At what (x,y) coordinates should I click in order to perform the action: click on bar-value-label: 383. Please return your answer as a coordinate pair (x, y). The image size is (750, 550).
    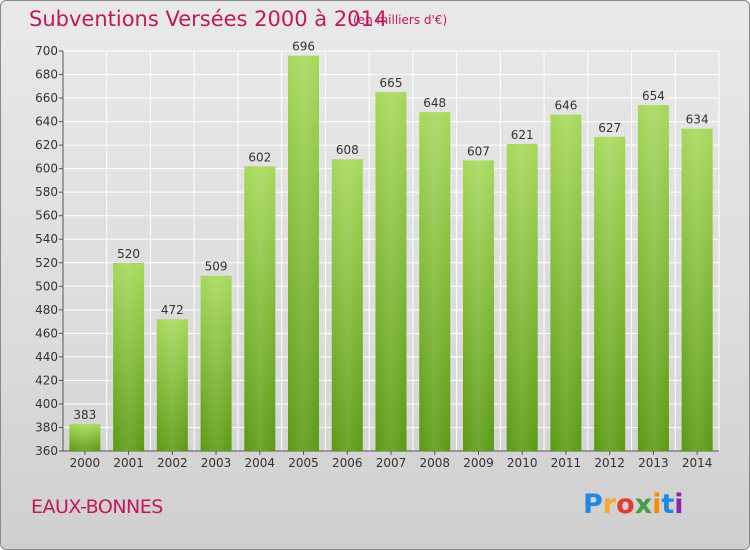
    Looking at the image, I should click on (84, 415).